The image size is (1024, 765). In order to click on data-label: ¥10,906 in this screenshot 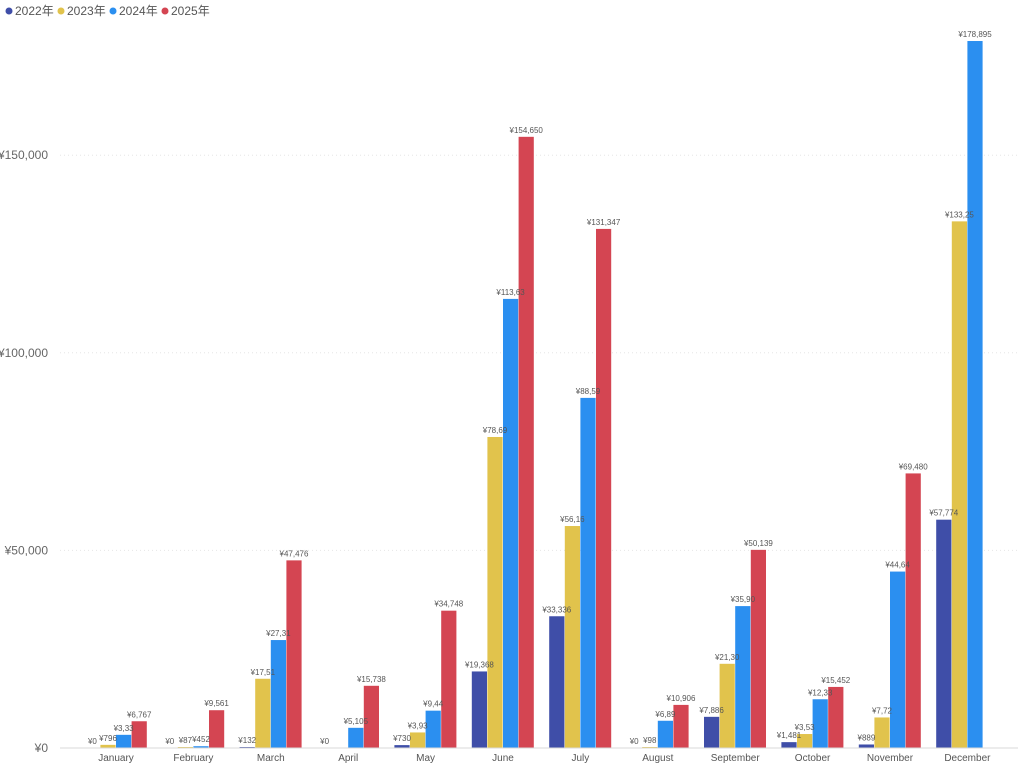, I will do `click(681, 698)`.